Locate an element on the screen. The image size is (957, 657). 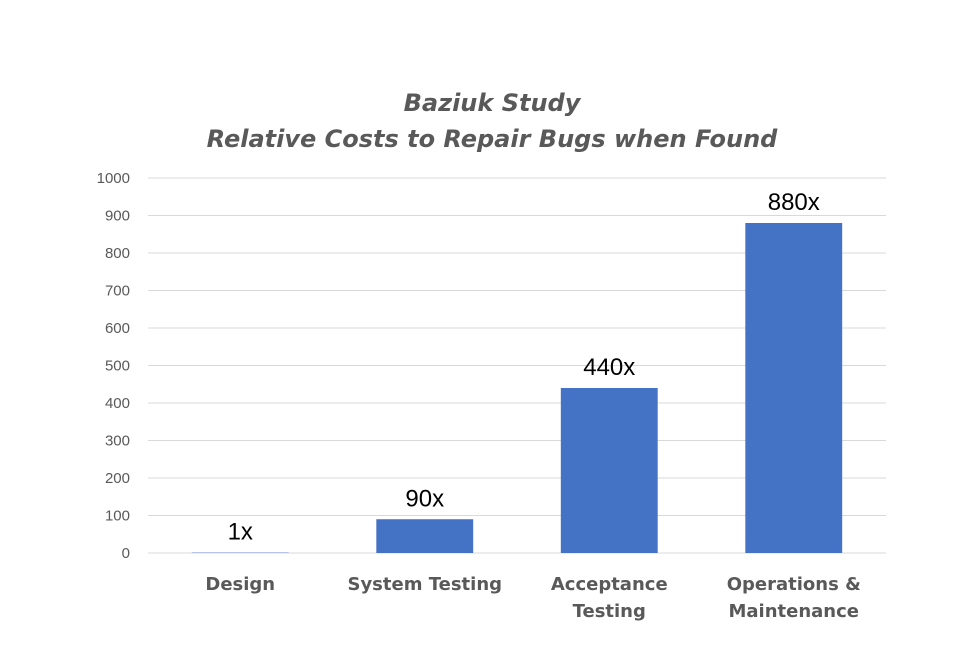
y-tick-label: 800 is located at coordinates (117, 253).